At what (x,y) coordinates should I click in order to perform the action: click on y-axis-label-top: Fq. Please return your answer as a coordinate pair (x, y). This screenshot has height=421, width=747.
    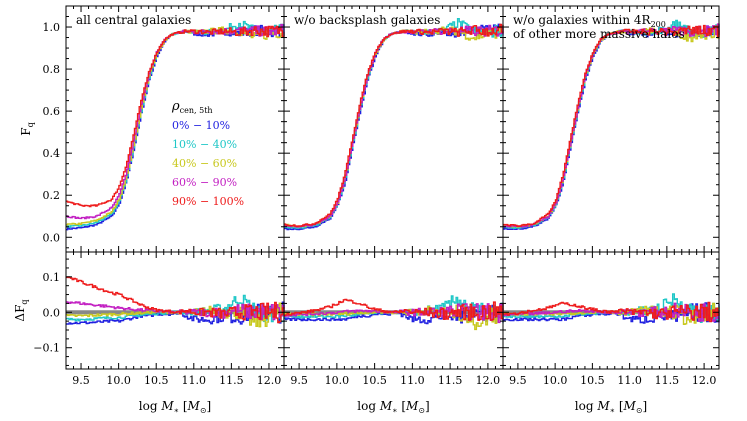
    Looking at the image, I should click on (27, 128).